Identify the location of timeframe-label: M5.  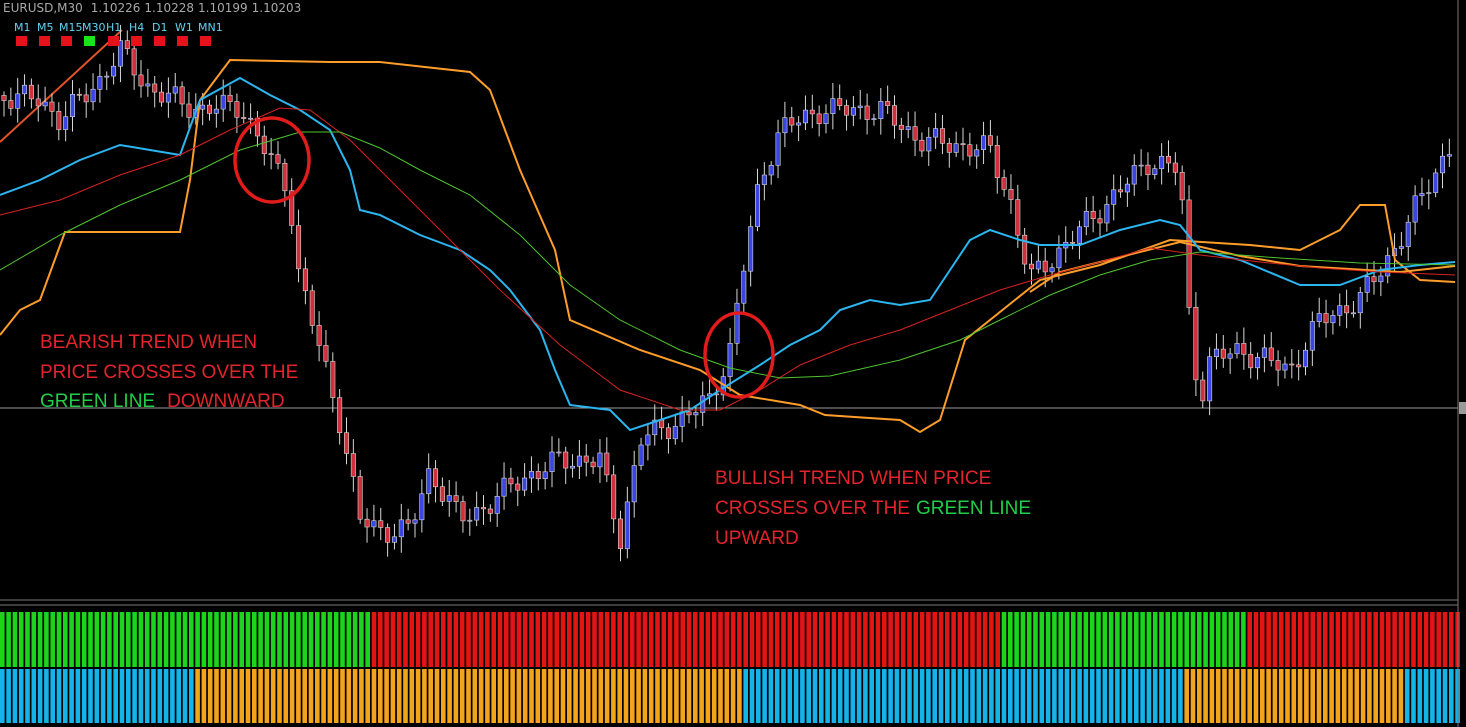
(45, 27).